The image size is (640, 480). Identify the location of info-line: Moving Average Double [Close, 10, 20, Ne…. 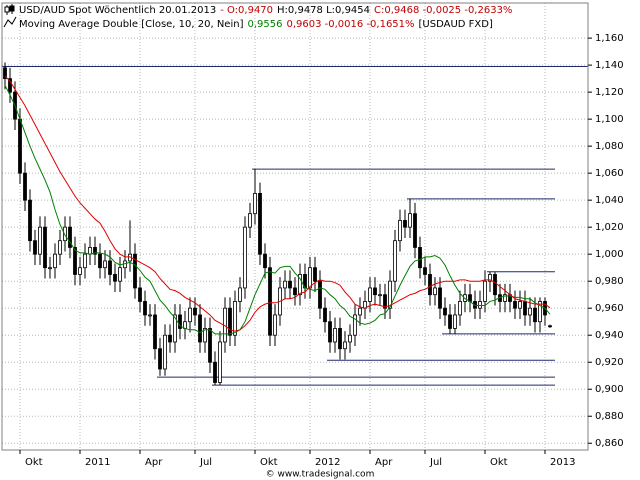
(256, 24).